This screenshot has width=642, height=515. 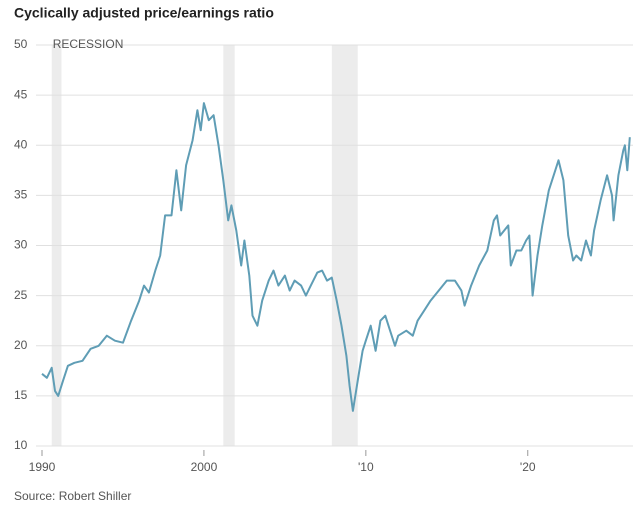 I want to click on x-tick-label: 1990, so click(x=42, y=467).